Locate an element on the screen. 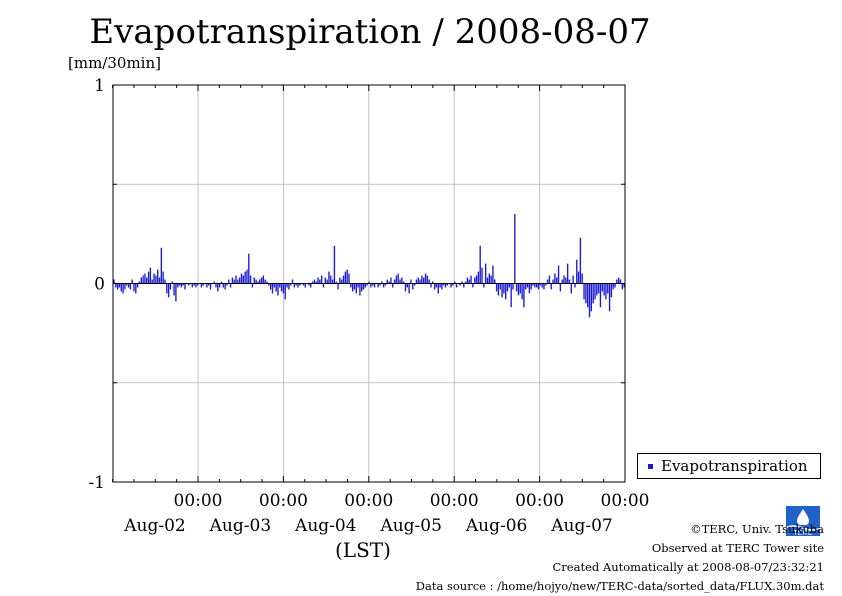  chart-legend: Evapotranspiration is located at coordinates (729, 466).